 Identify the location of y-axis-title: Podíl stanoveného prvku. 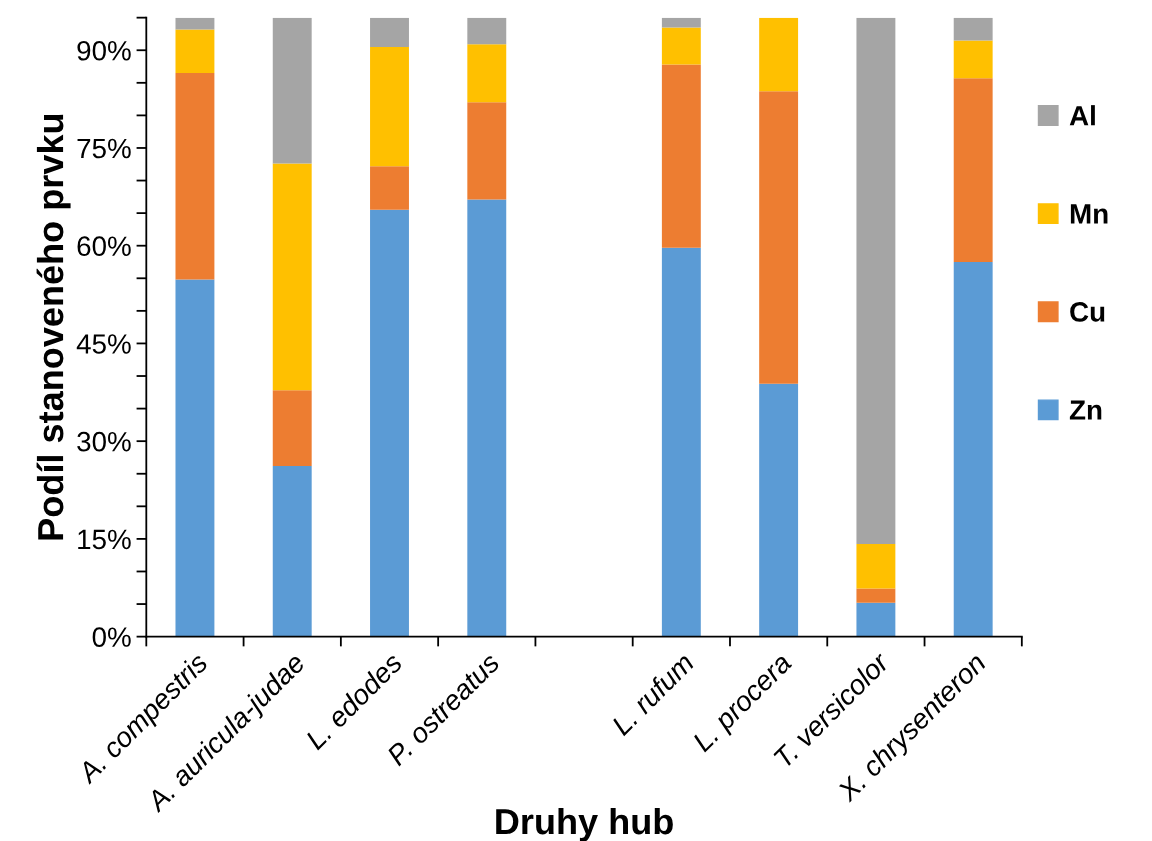
(53, 327).